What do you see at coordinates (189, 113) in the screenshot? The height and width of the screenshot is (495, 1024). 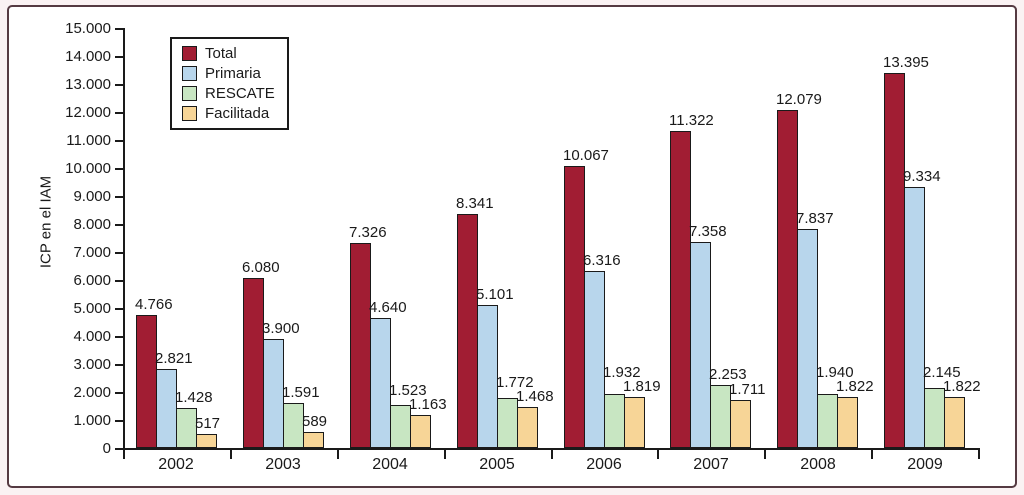 I see `legend-swatch-facilitada` at bounding box center [189, 113].